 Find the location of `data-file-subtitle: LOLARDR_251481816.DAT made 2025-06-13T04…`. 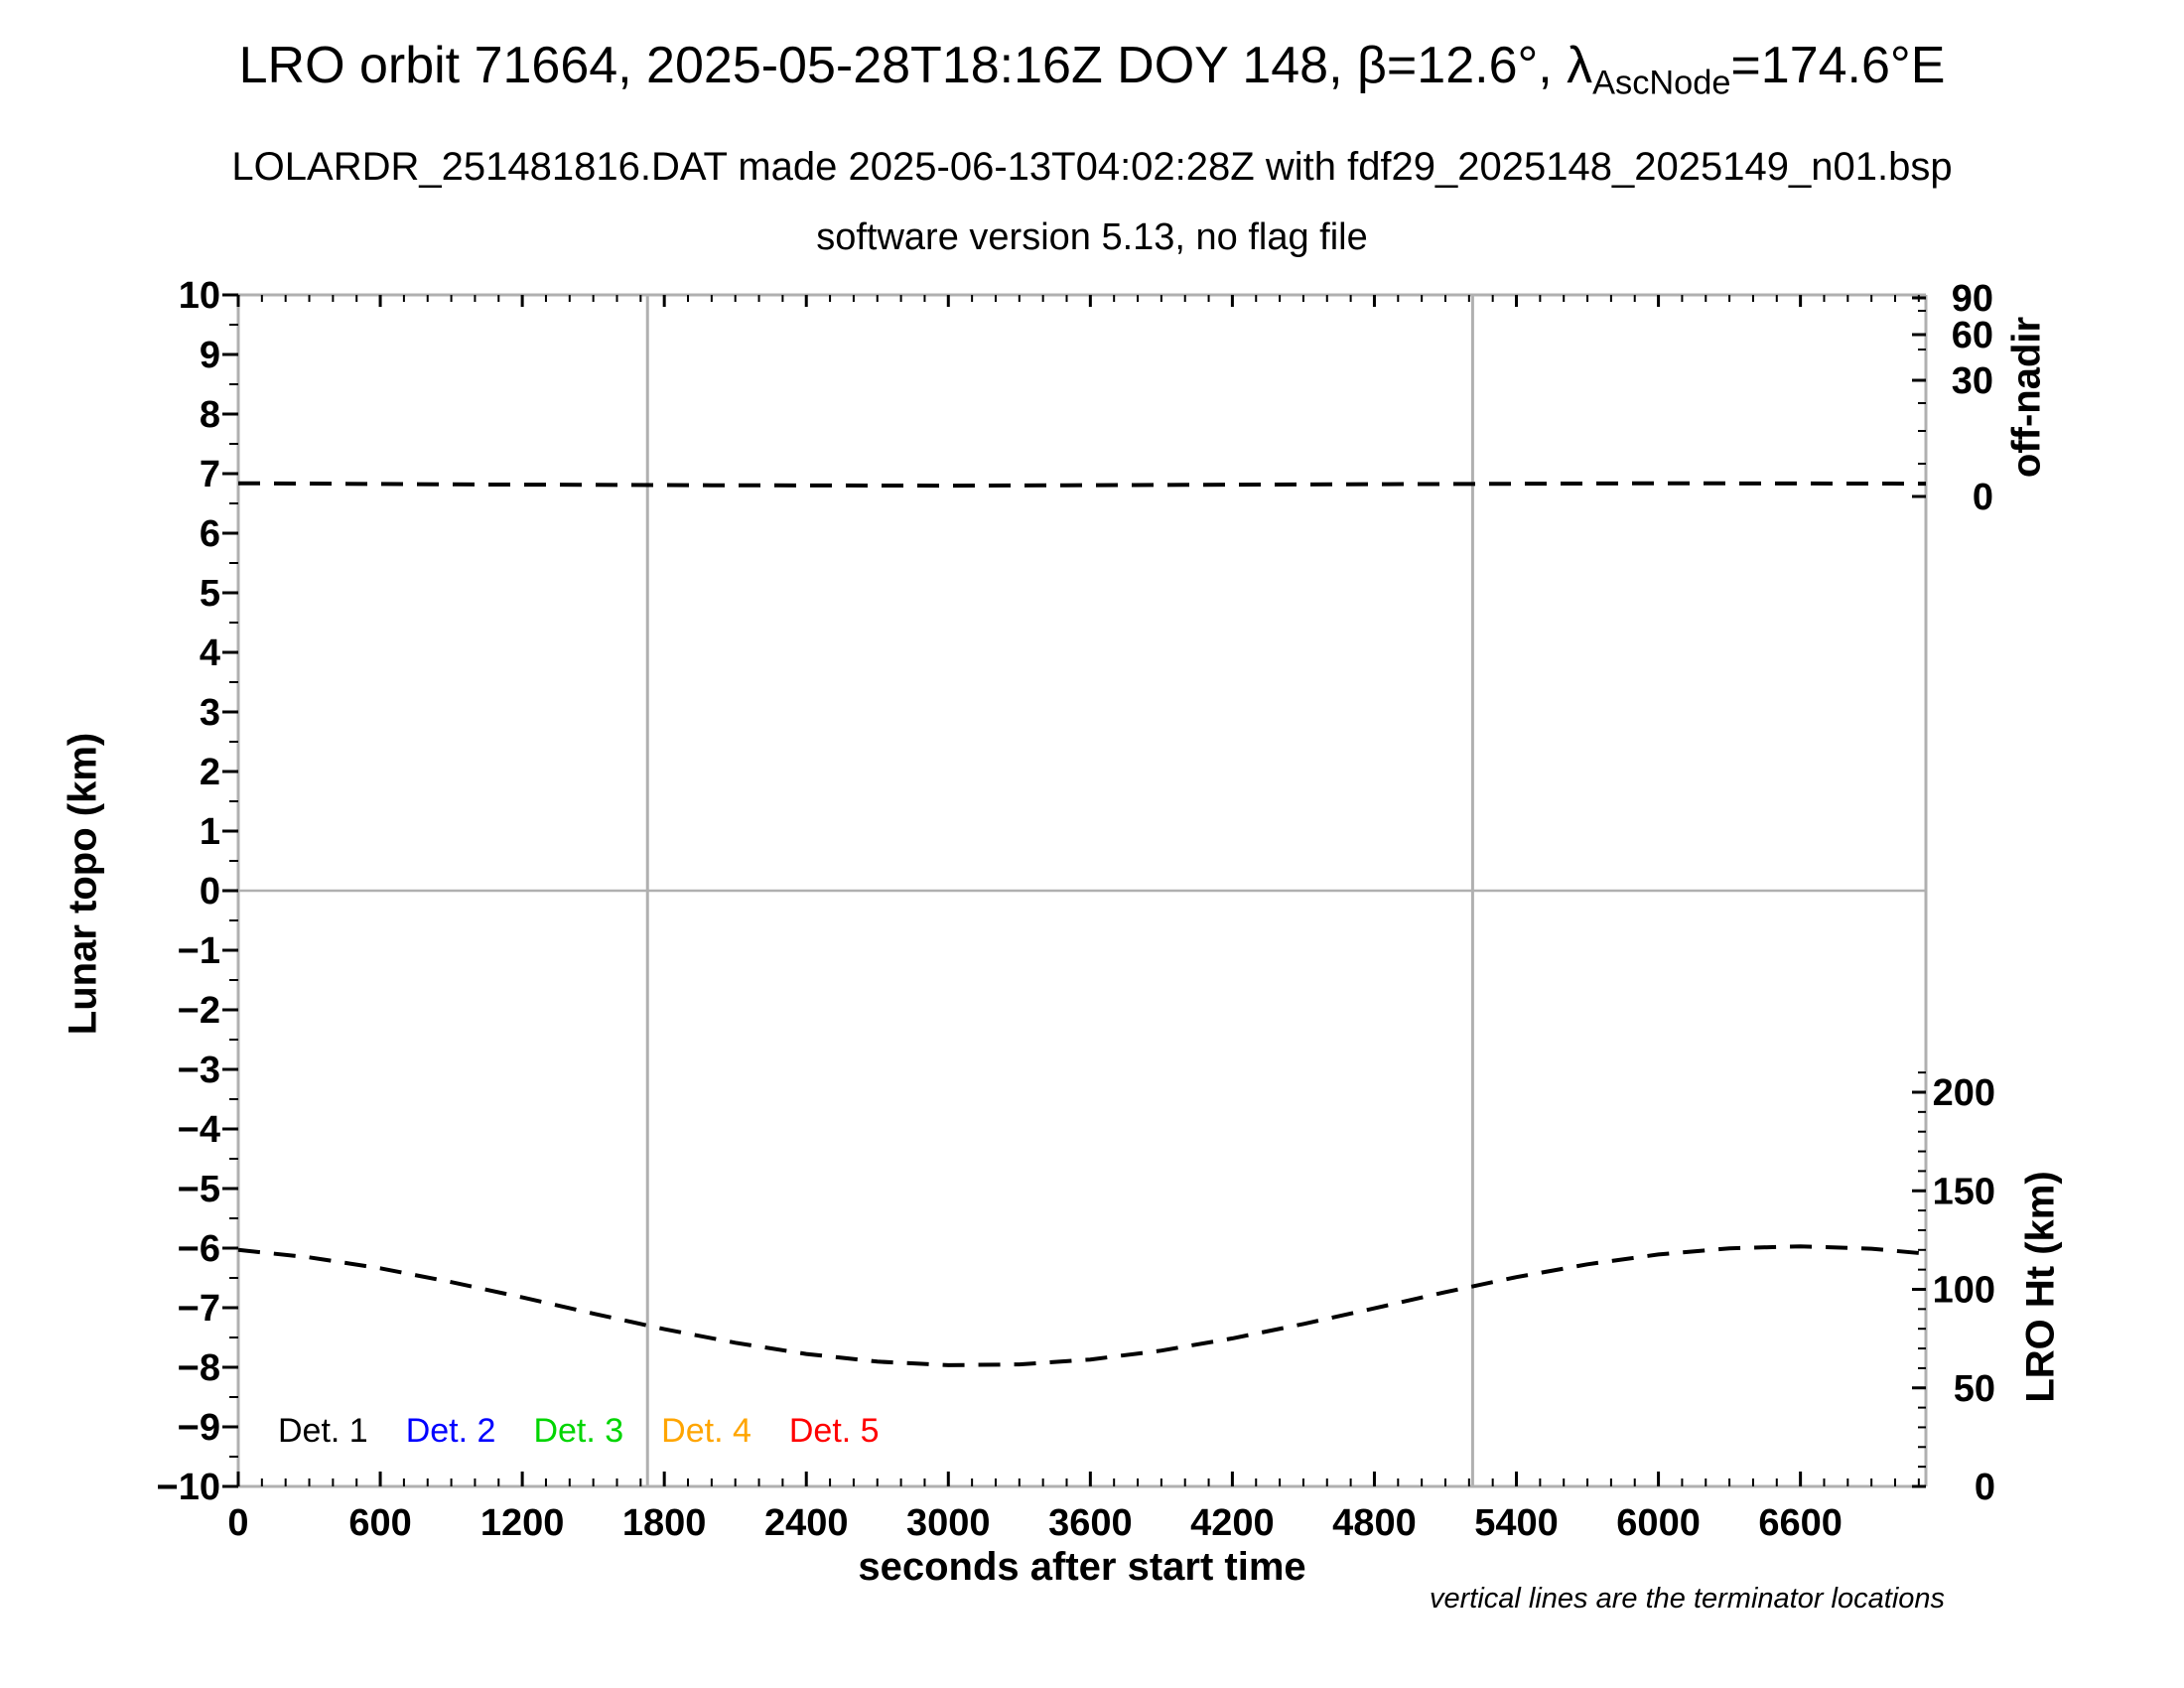

data-file-subtitle: LOLARDR_251481816.DAT made 2025-06-13T04… is located at coordinates (1092, 167).